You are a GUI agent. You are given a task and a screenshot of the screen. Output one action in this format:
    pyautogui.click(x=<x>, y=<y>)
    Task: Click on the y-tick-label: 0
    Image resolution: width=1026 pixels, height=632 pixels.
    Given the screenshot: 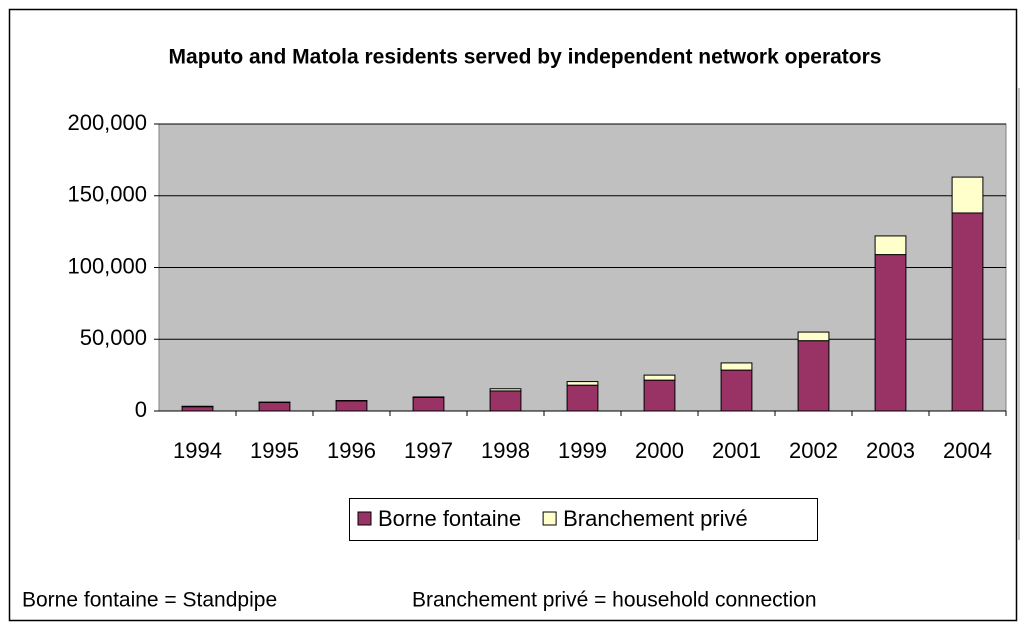 What is the action you would take?
    pyautogui.click(x=141, y=409)
    